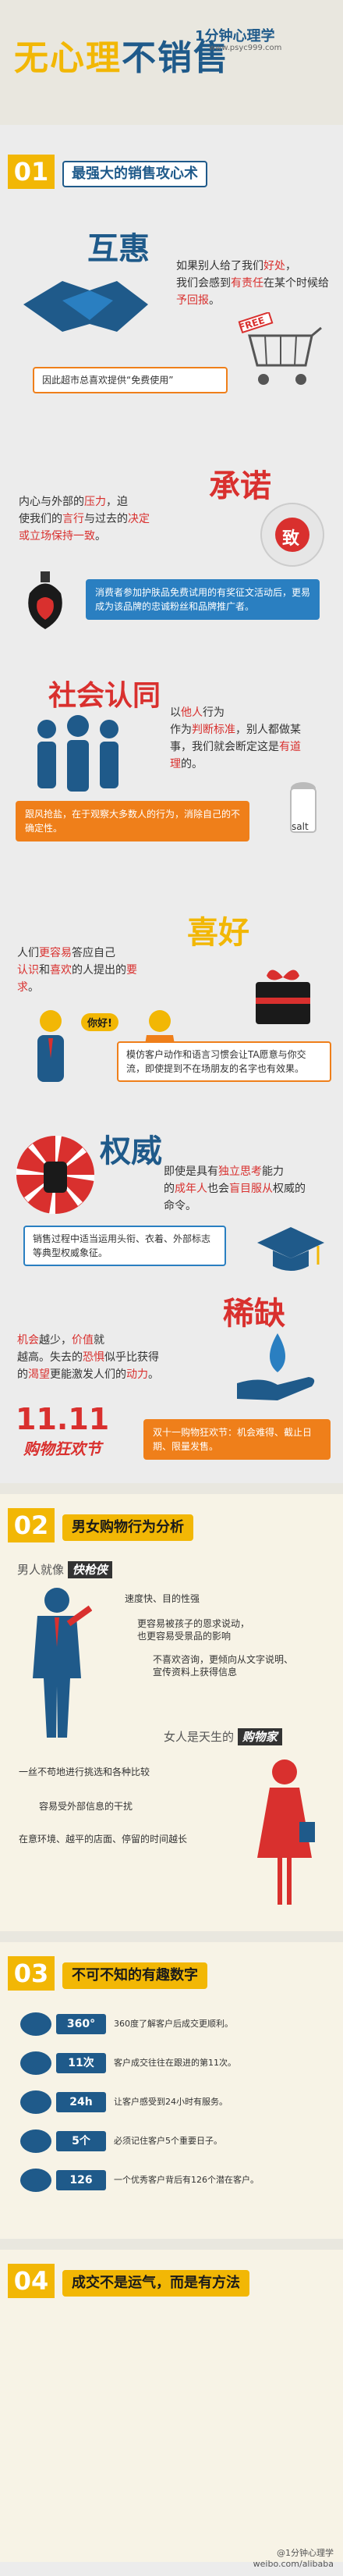 The width and height of the screenshot is (343, 2576). Describe the element at coordinates (218, 933) in the screenshot. I see `liking-heading: 喜好` at that location.